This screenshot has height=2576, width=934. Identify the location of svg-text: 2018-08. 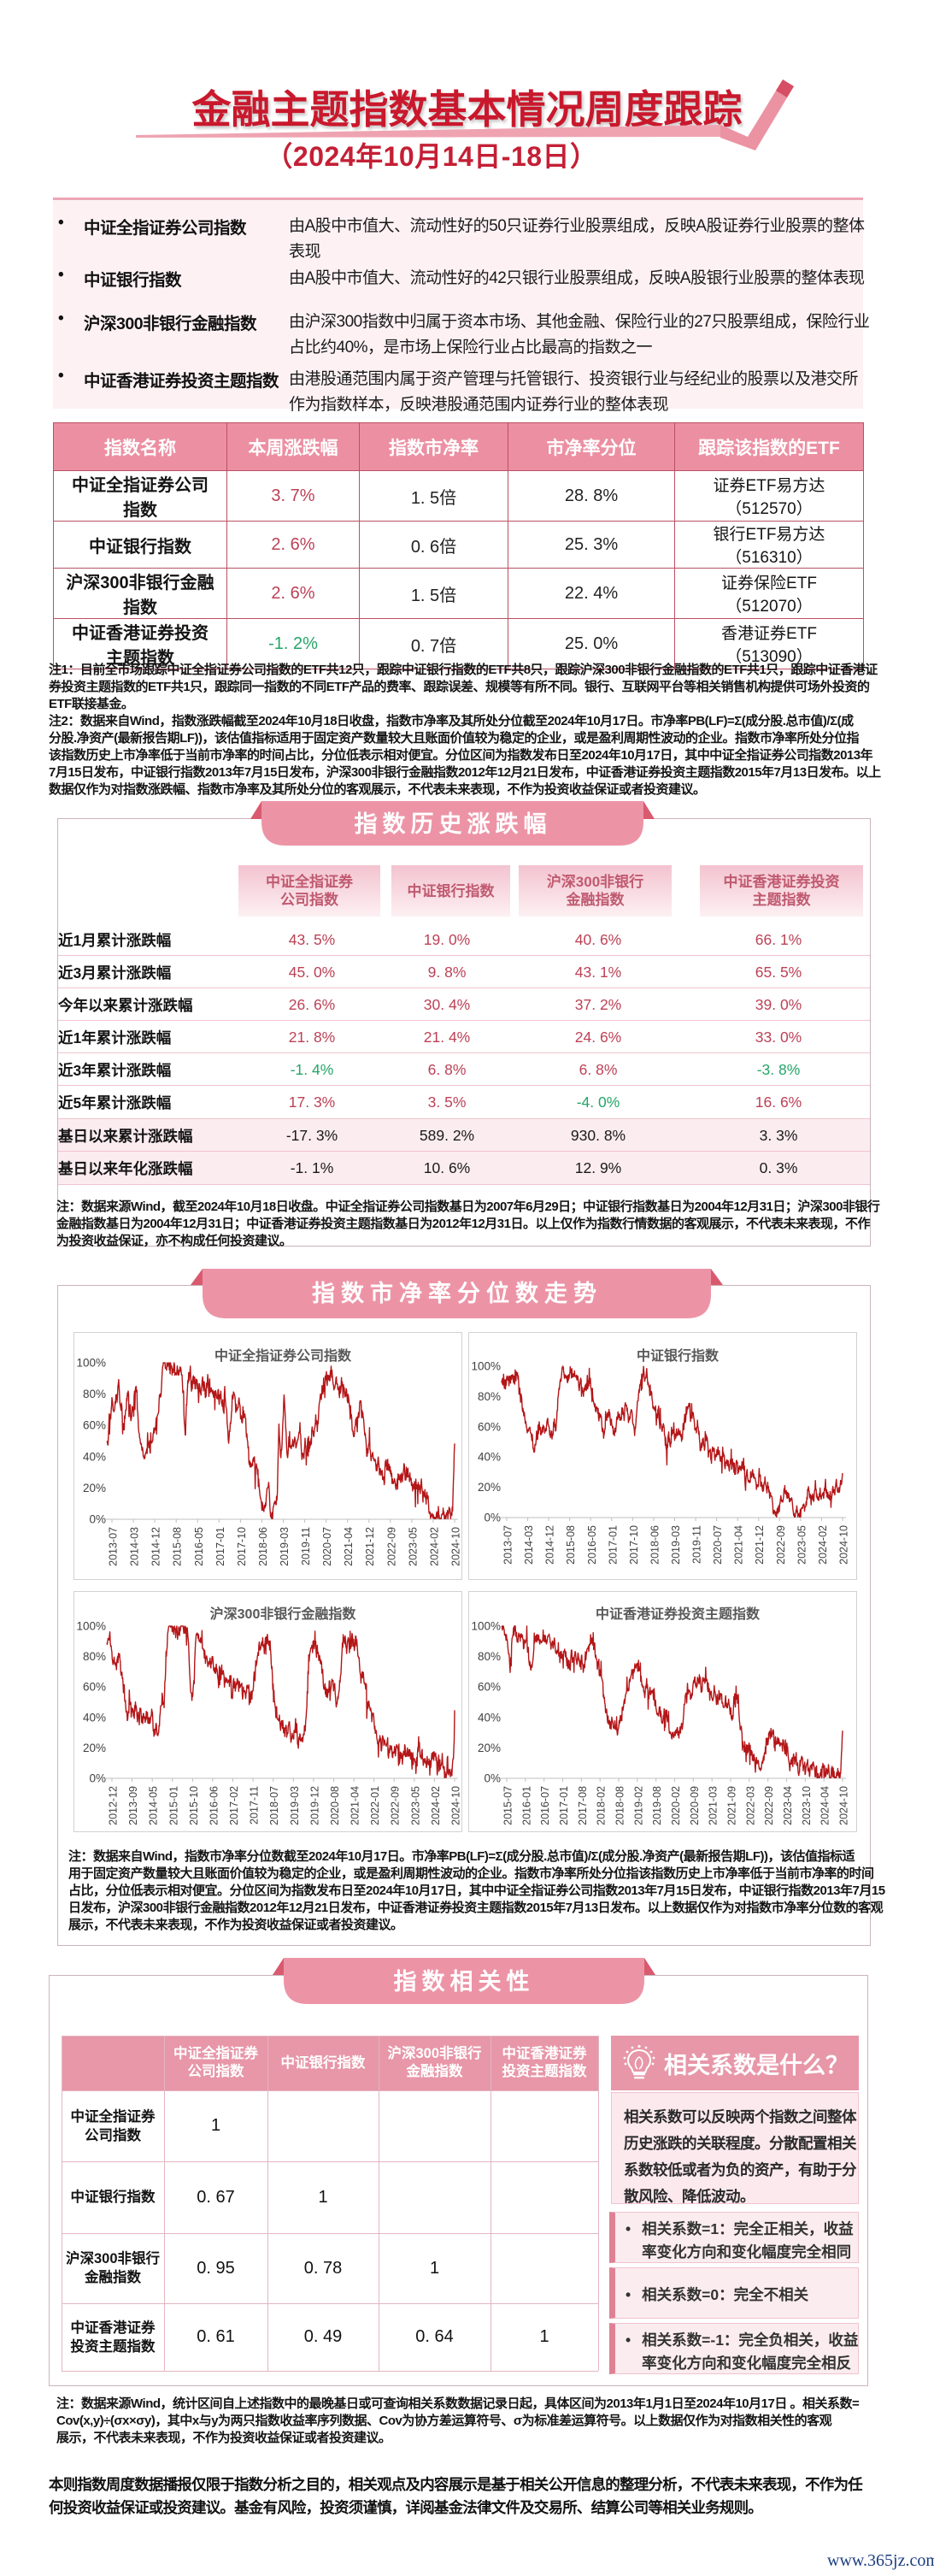
(620, 1806).